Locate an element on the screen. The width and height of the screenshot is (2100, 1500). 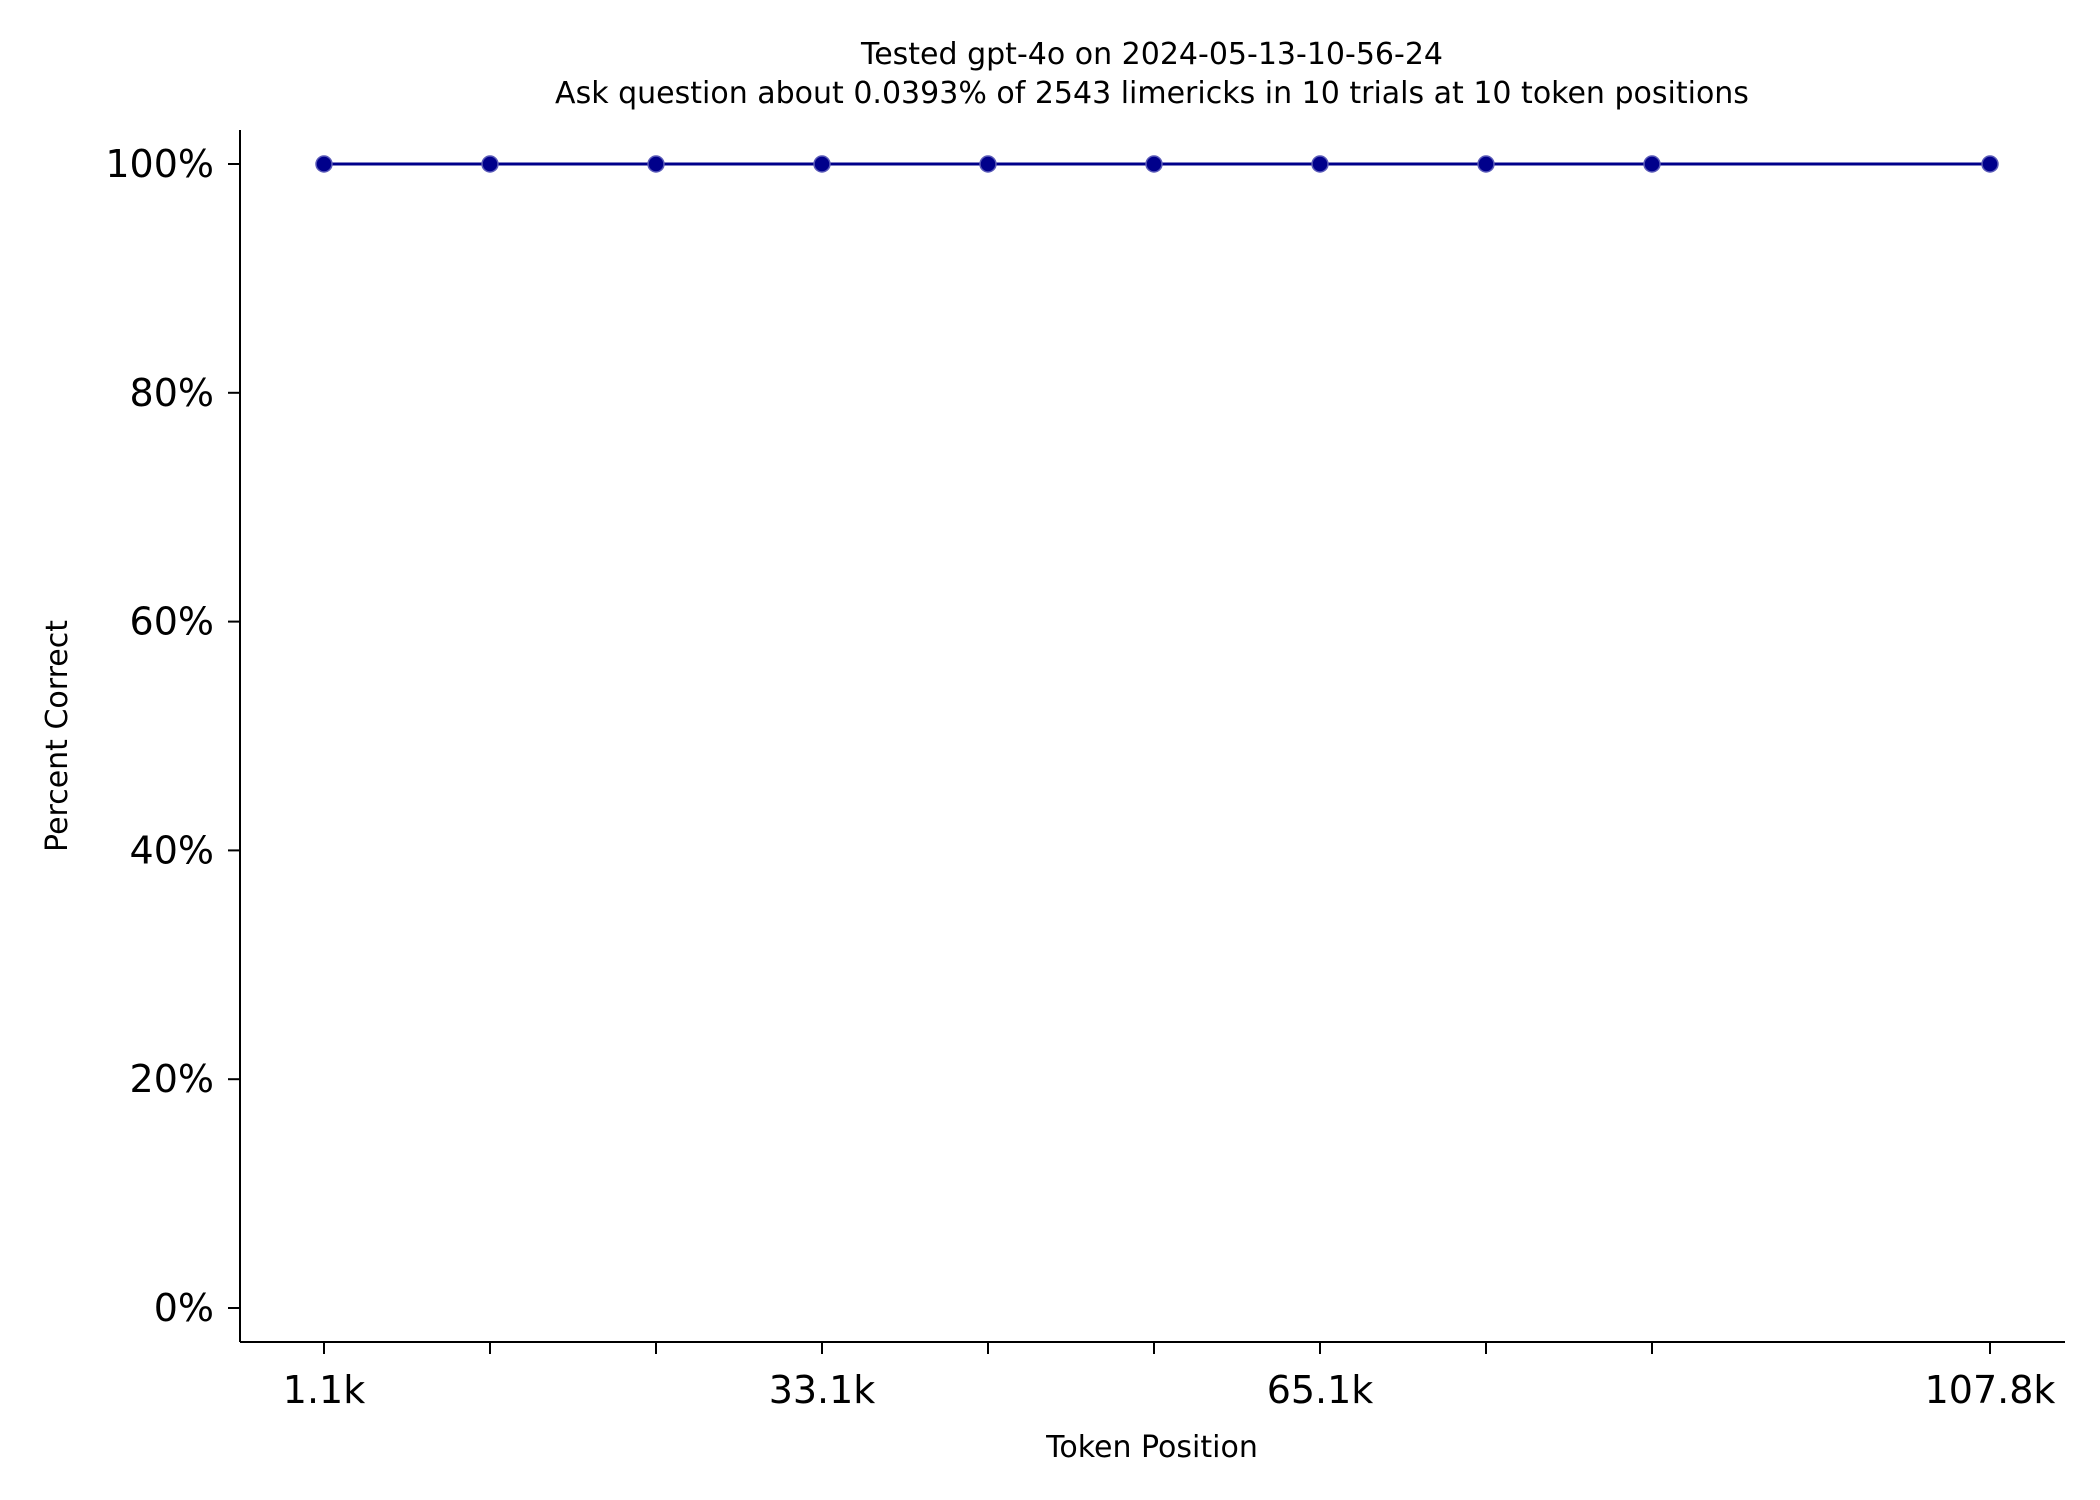
y-tick-label: 60% is located at coordinates (172, 622).